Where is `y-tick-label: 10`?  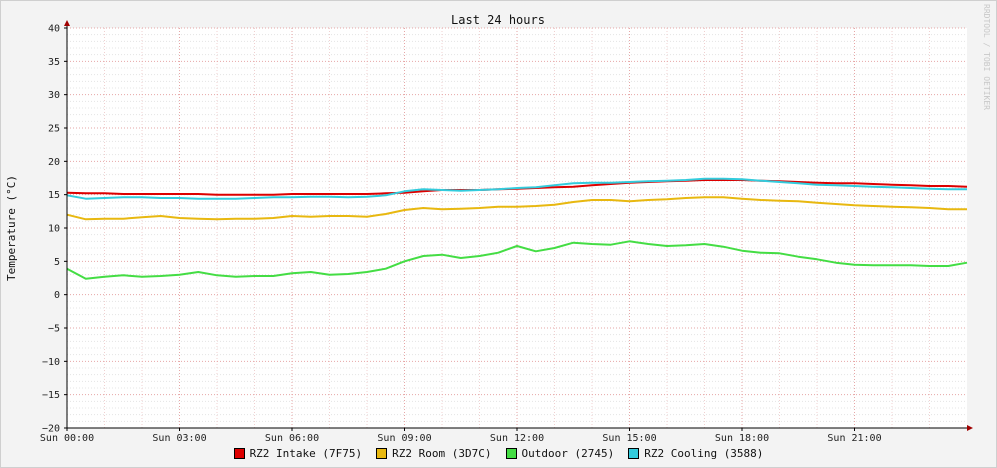 y-tick-label: 10 is located at coordinates (54, 229).